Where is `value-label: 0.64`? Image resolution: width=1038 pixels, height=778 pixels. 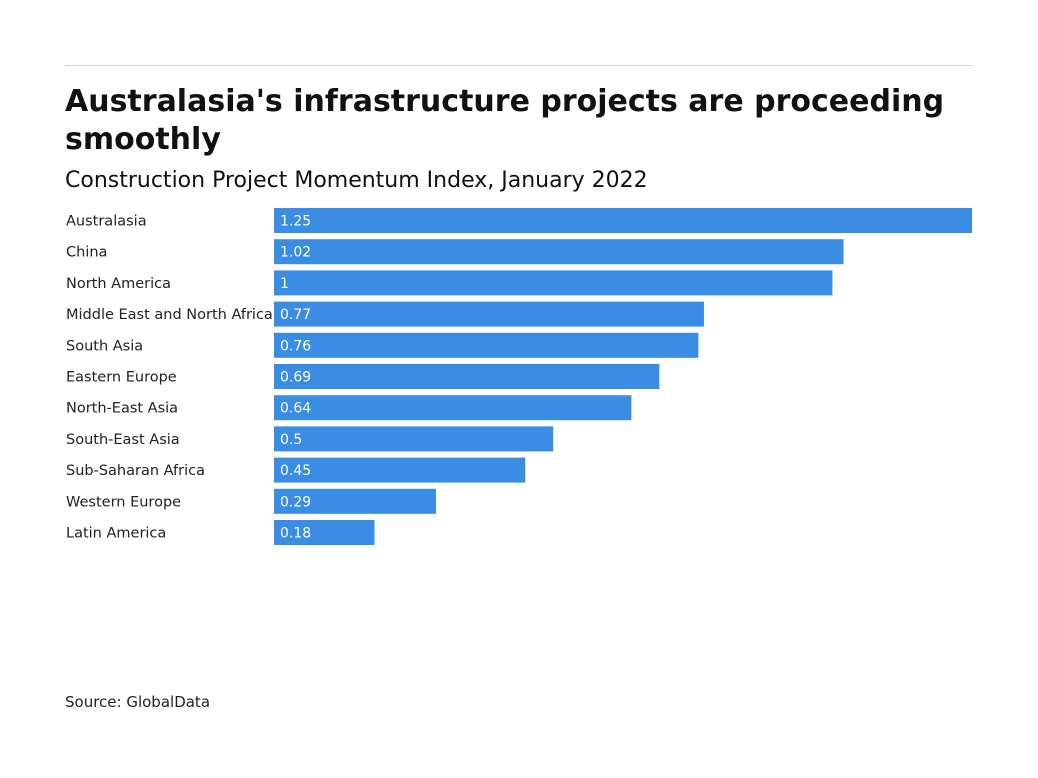
value-label: 0.64 is located at coordinates (295, 409).